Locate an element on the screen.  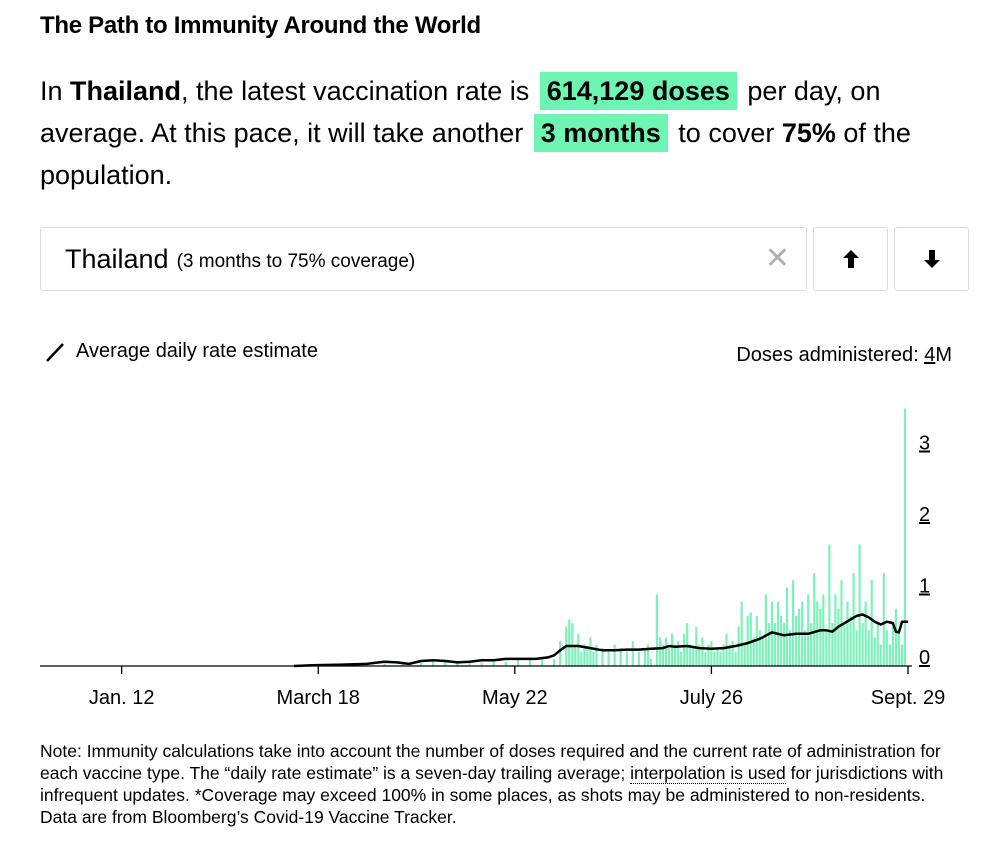
x-tick-label: July 26 is located at coordinates (711, 698).